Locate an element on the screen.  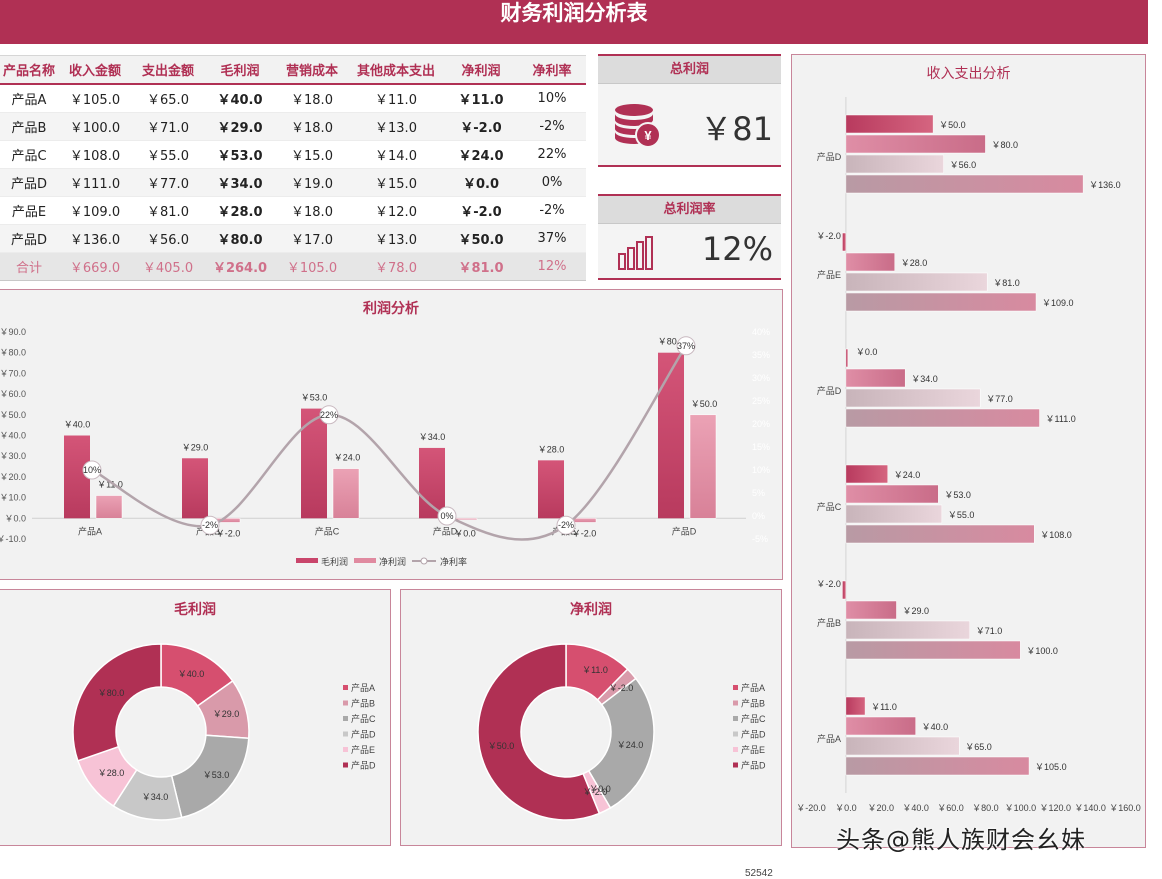
table-cell: ￥53.0 is located at coordinates (240, 154).